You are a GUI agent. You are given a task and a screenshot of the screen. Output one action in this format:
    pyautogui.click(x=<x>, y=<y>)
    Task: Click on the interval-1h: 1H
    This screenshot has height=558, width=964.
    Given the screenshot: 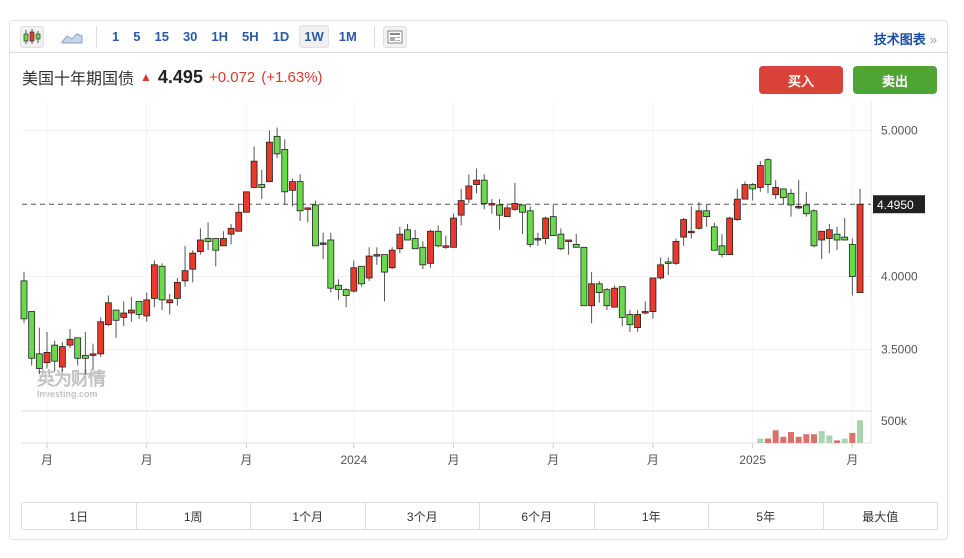 What is the action you would take?
    pyautogui.click(x=220, y=36)
    